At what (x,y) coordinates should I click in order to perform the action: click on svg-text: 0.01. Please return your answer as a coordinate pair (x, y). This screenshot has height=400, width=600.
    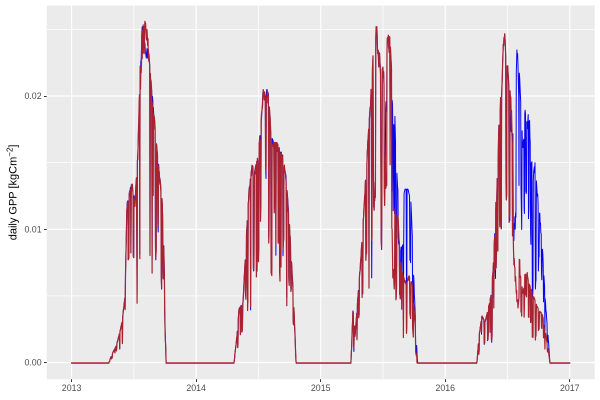
    Looking at the image, I should click on (32, 229).